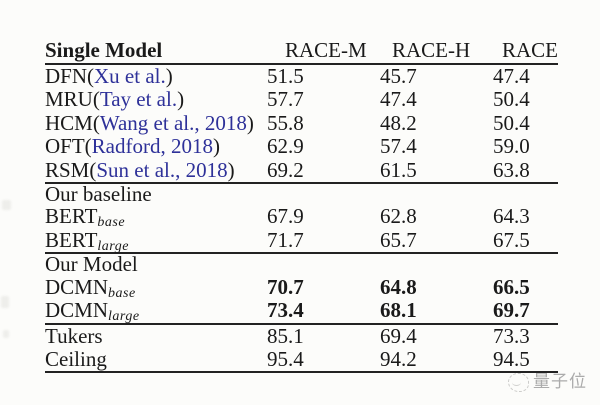  What do you see at coordinates (285, 122) in the screenshot?
I see `race-m-value: 55.8` at bounding box center [285, 122].